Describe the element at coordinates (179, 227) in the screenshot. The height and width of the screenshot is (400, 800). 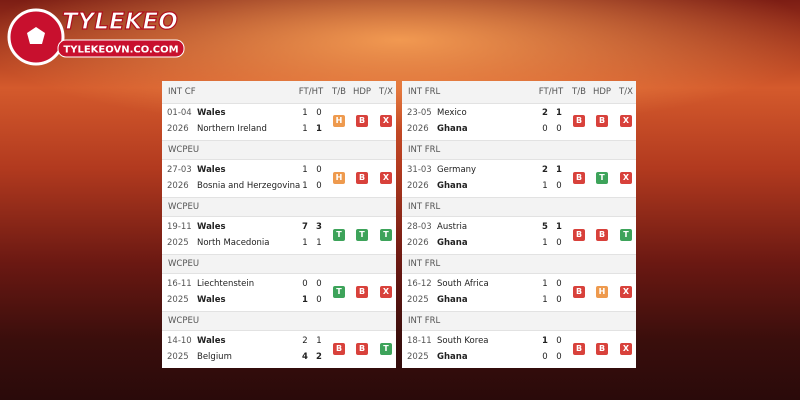
I see `match-date: 19-11` at that location.